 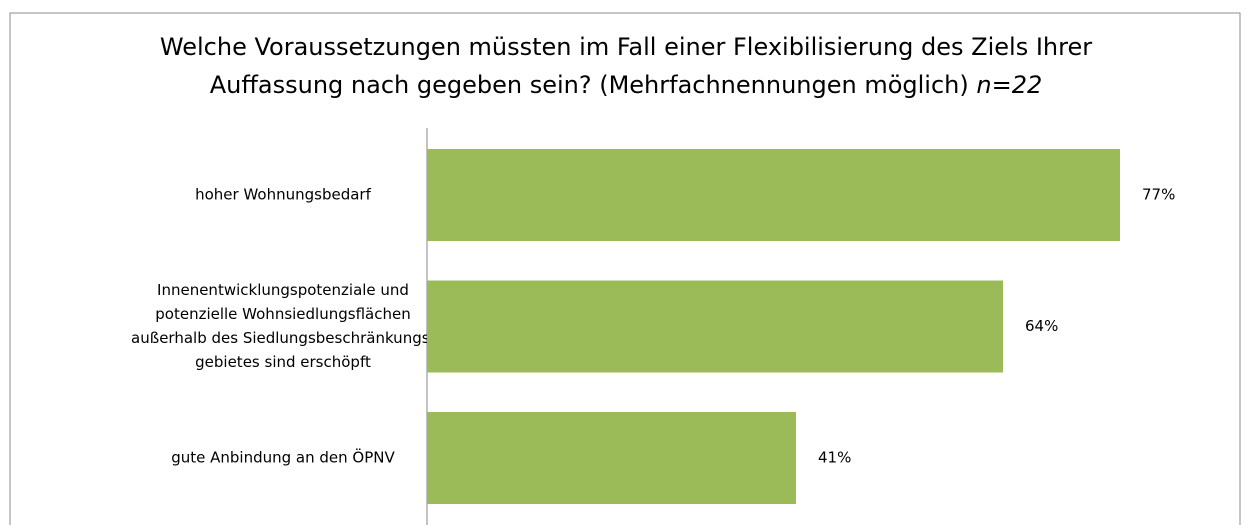 I want to click on value-label: 77%, so click(x=1158, y=195).